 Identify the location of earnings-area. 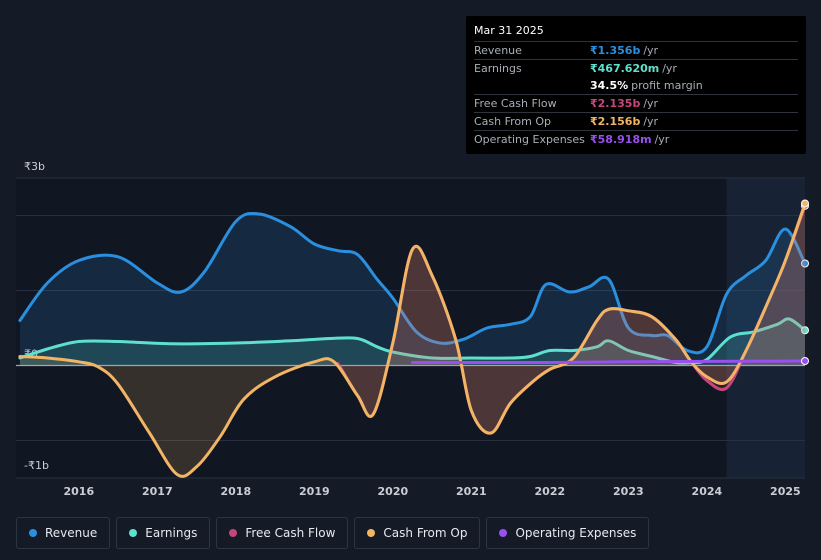
(412, 342).